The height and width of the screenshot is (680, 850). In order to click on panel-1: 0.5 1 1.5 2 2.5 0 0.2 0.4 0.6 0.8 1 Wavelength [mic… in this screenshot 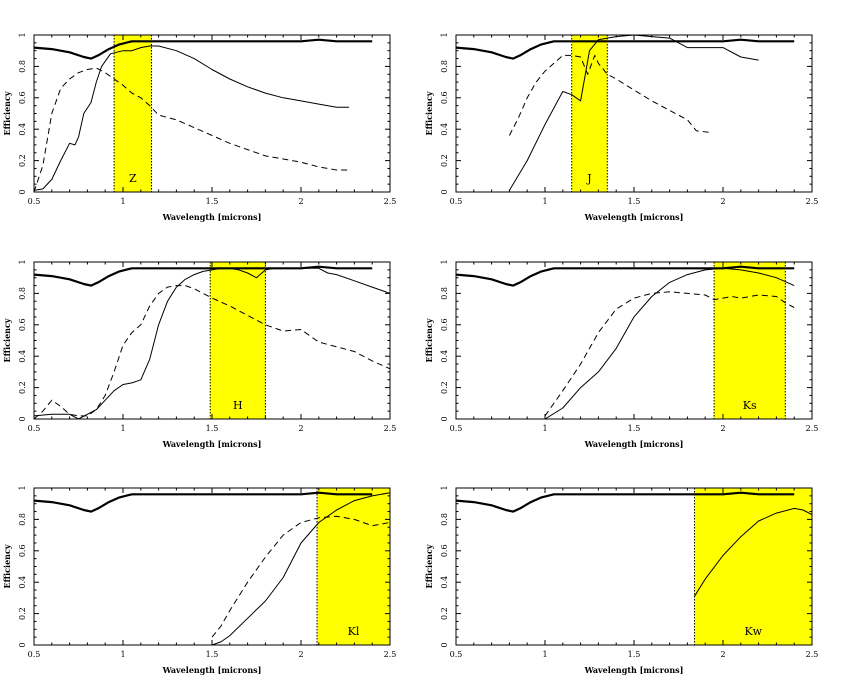, I will do `click(199, 127)`.